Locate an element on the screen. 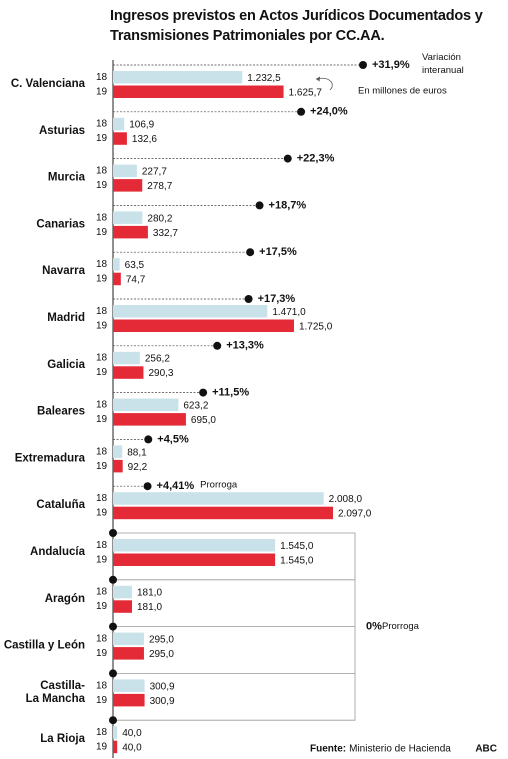  region-label: Castilla-La Mancha is located at coordinates (56, 692).